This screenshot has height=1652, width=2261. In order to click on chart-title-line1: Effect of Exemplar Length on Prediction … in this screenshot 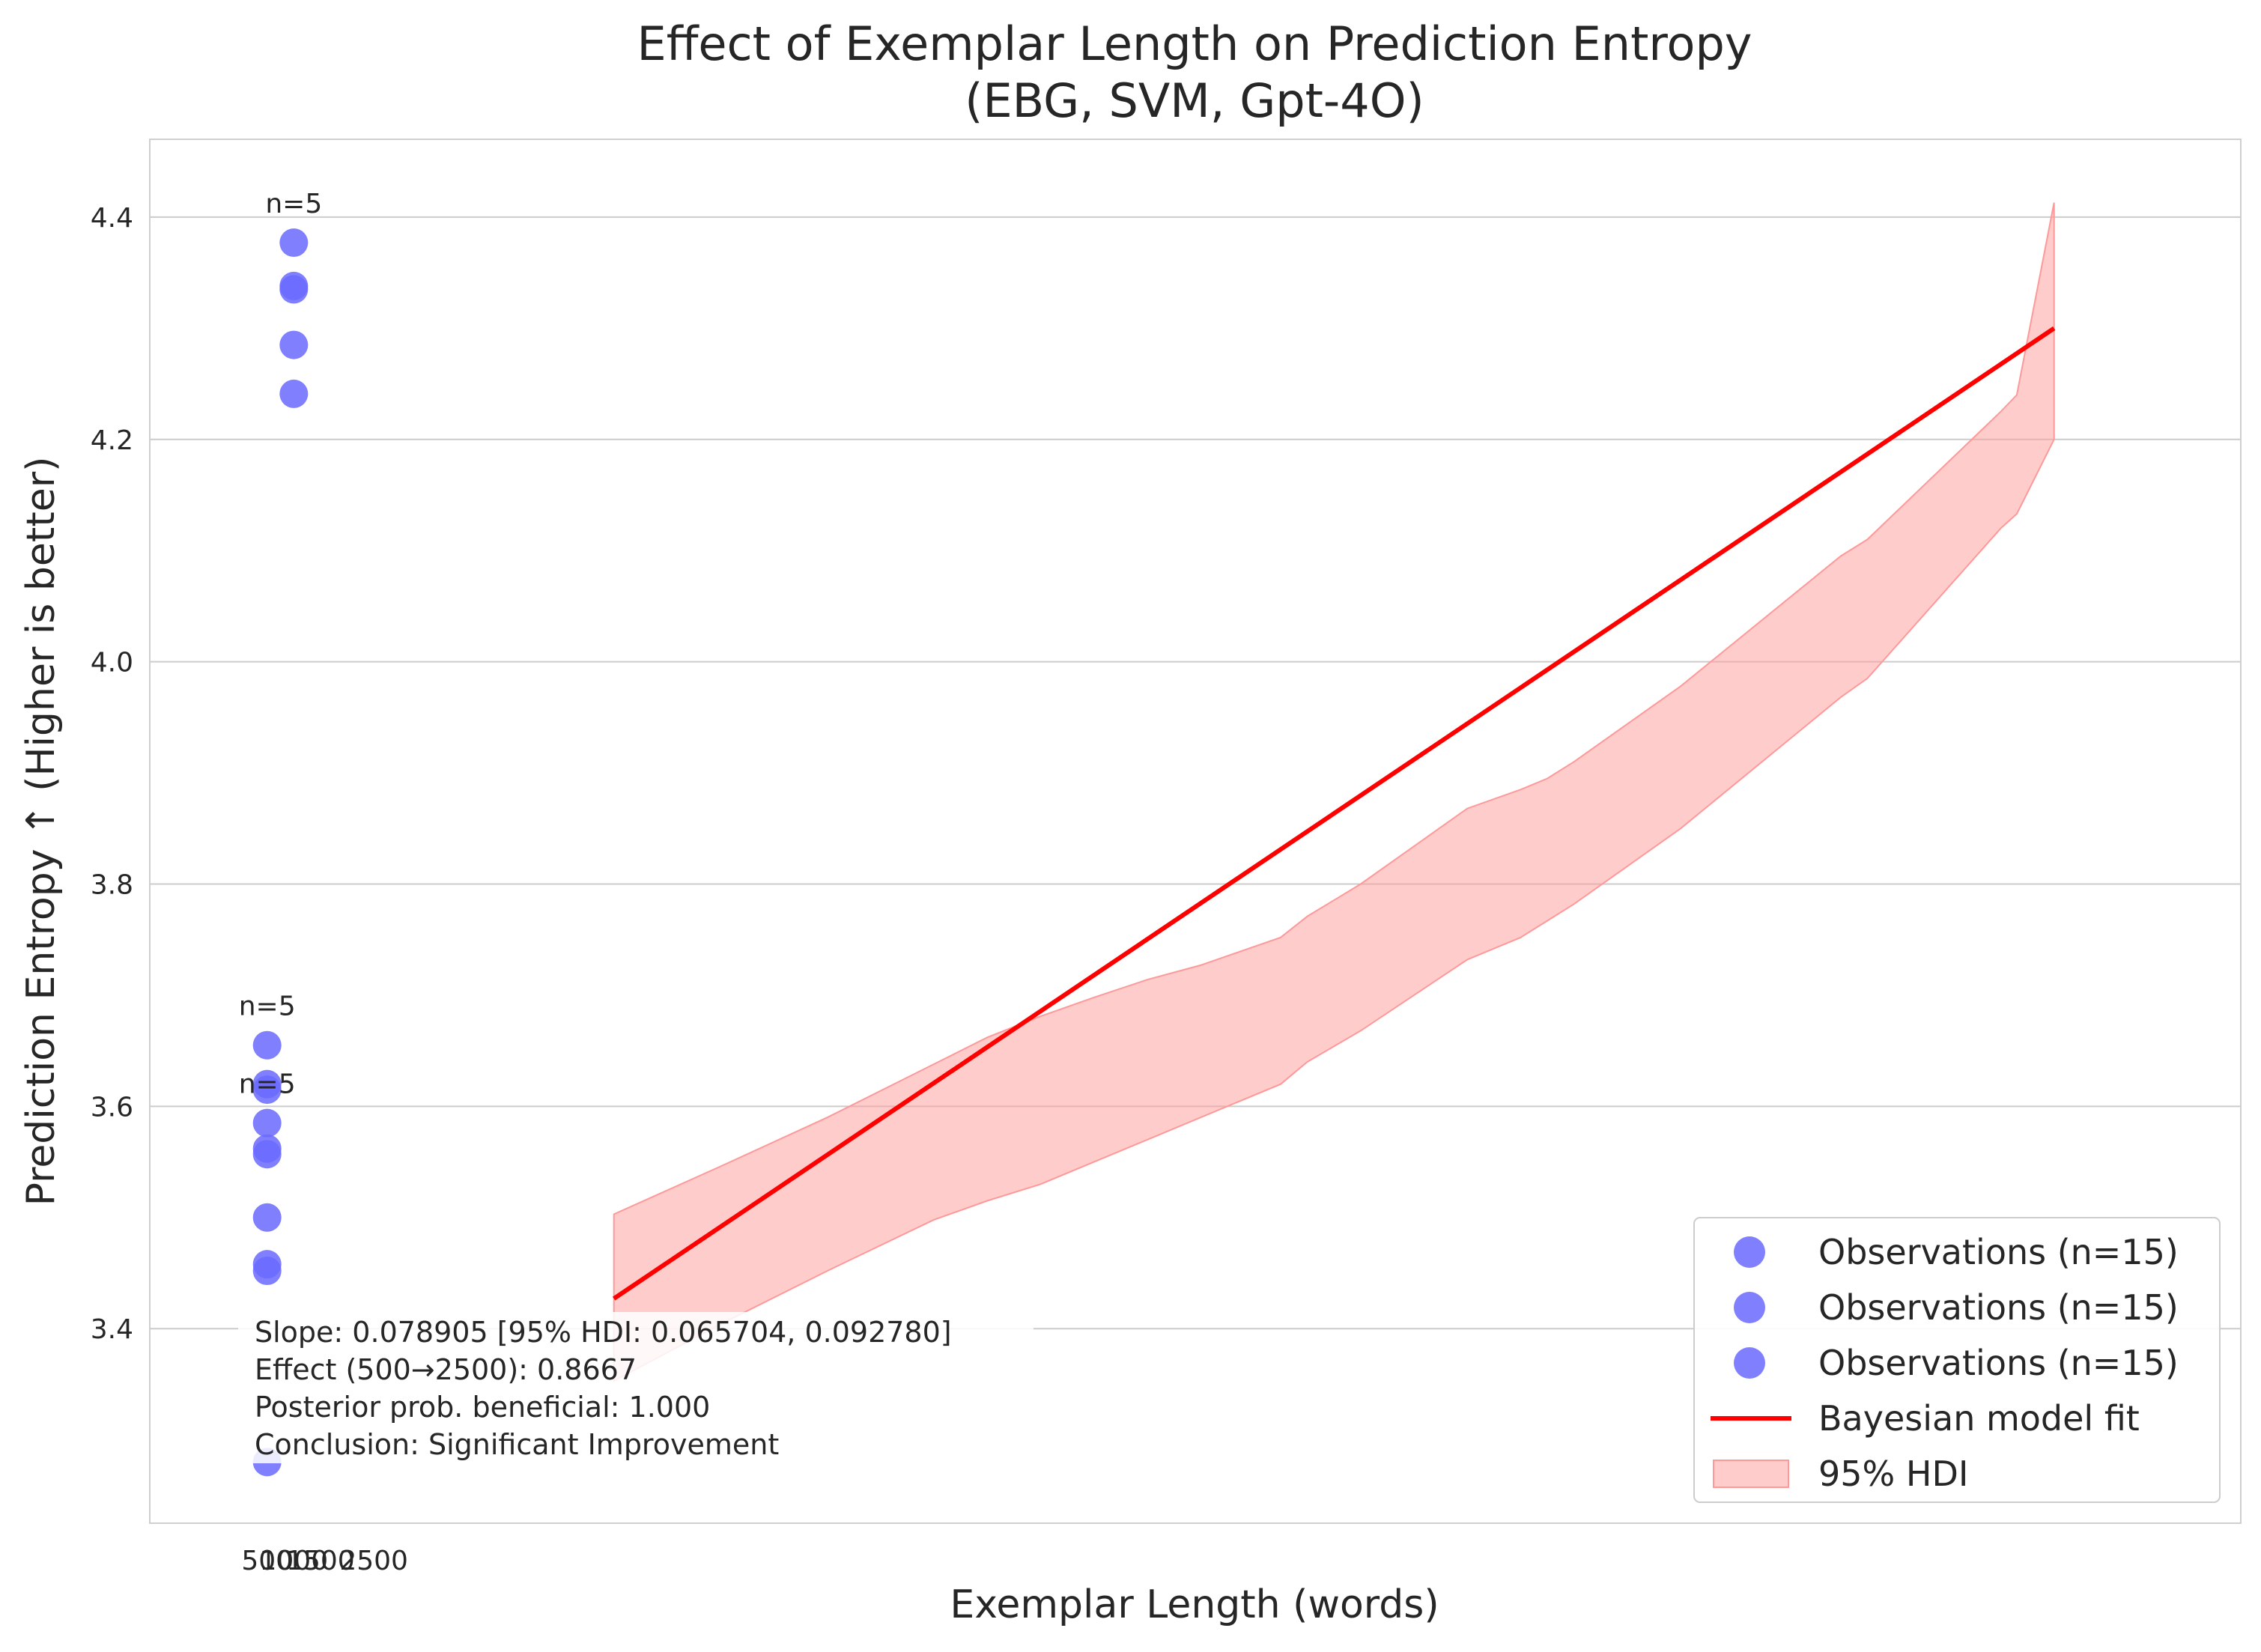, I will do `click(1194, 43)`.